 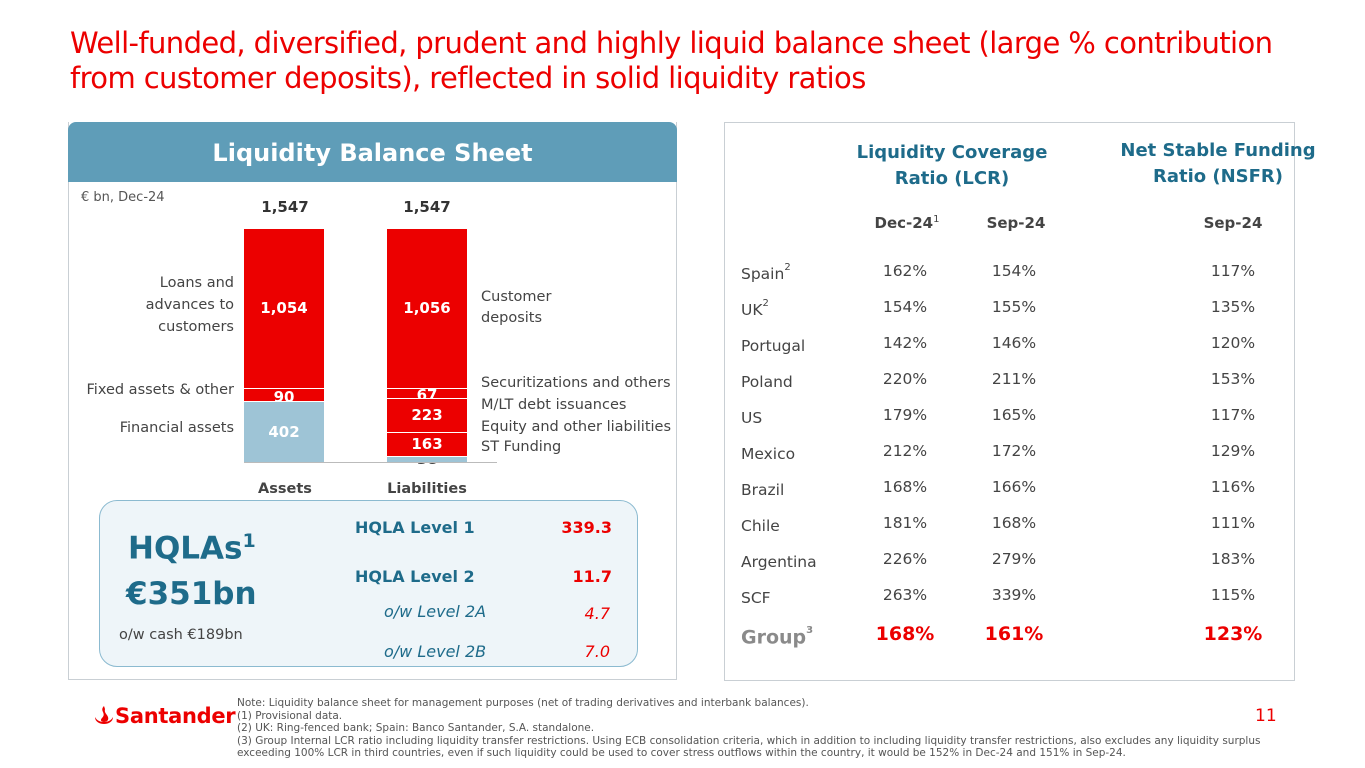 I want to click on hqla-level2-value: 11.7, so click(x=592, y=576).